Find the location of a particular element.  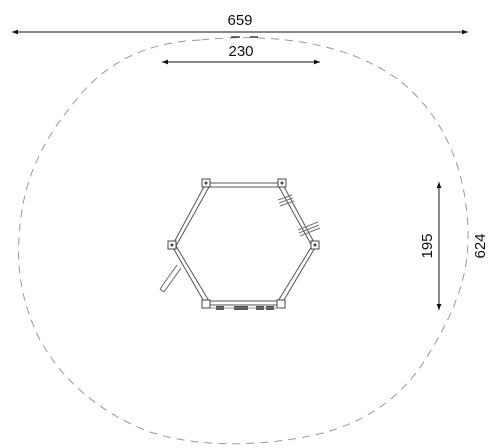

slide-left is located at coordinates (170, 278).